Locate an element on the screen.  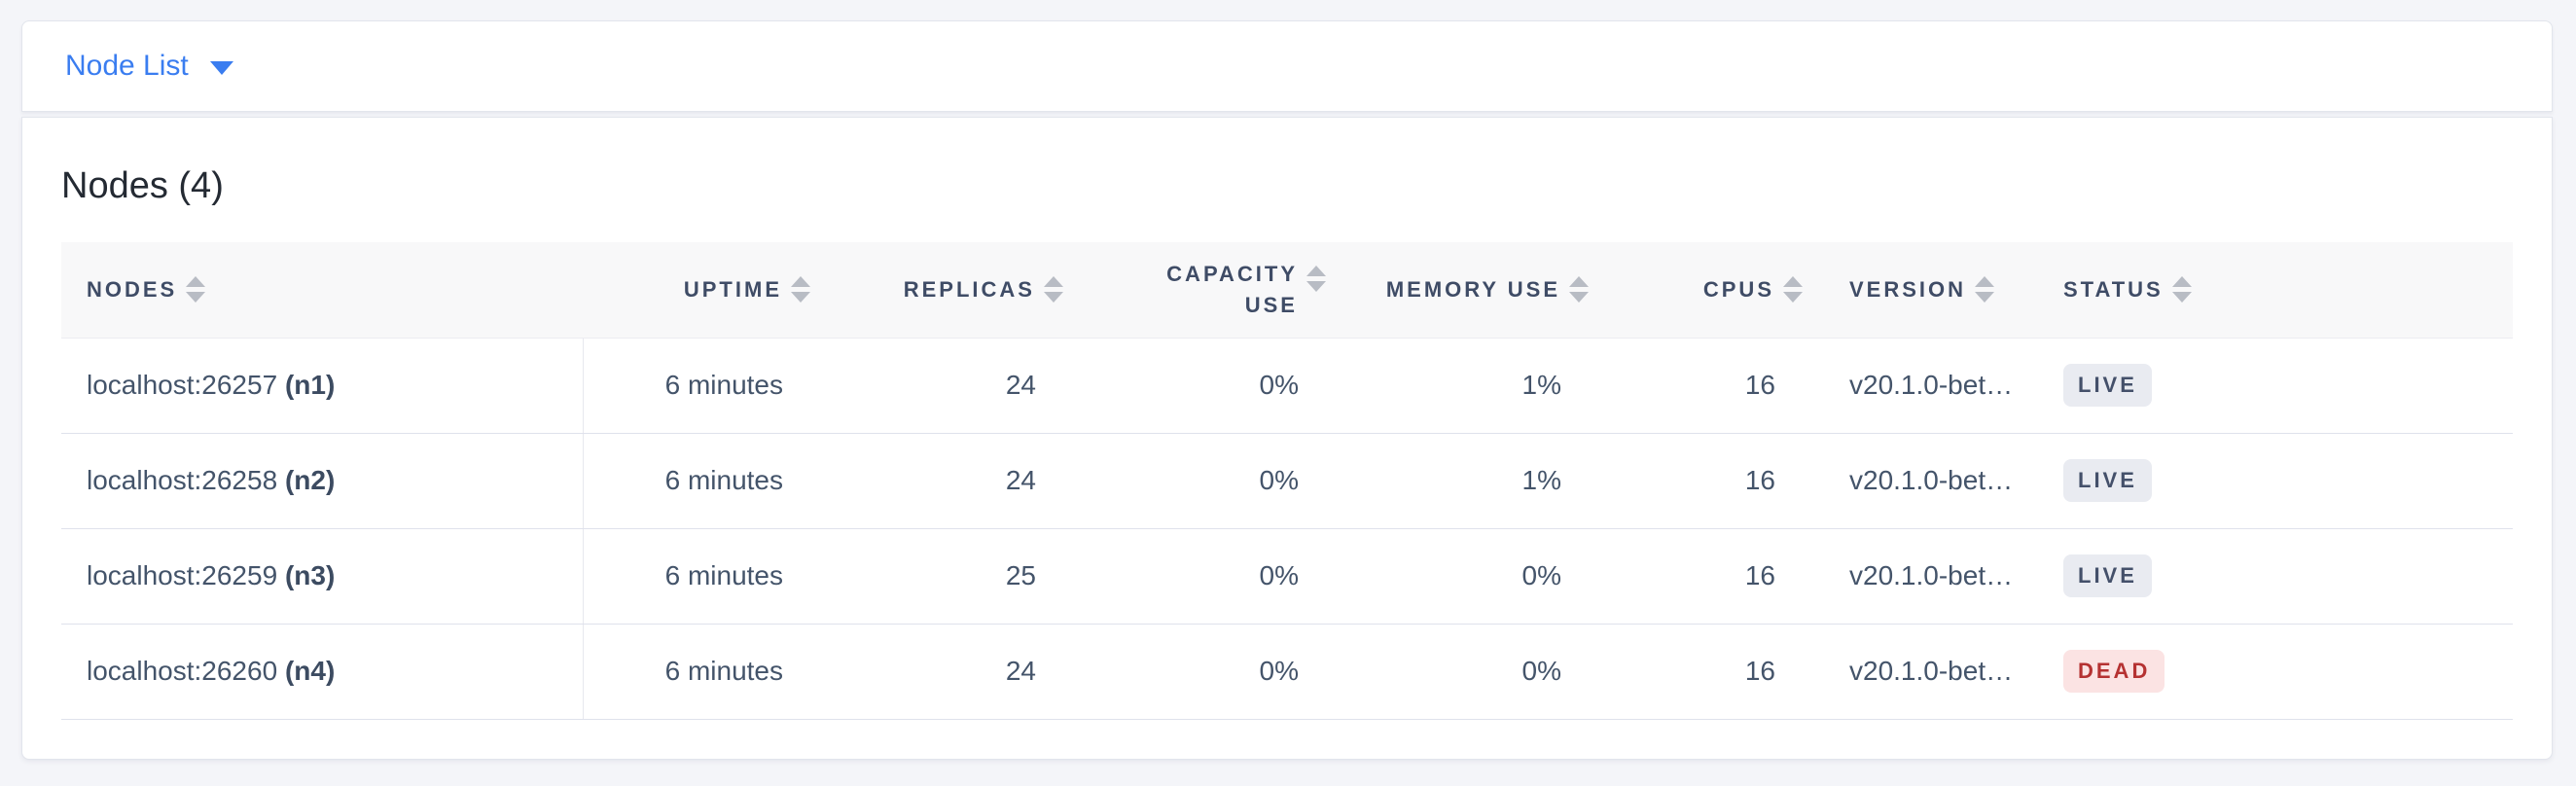
column-header-version: VERSION is located at coordinates (1927, 290).